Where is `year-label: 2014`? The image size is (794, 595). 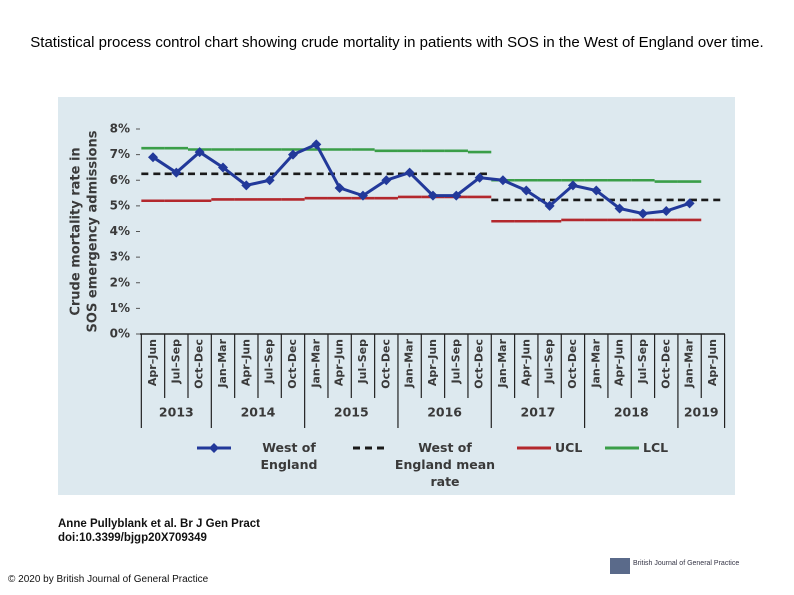
year-label: 2014 is located at coordinates (258, 412).